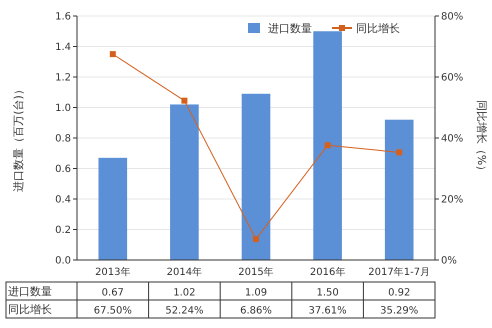 Image resolution: width=492 pixels, height=328 pixels. What do you see at coordinates (452, 17) in the screenshot?
I see `y2-tick-label: 80%` at bounding box center [452, 17].